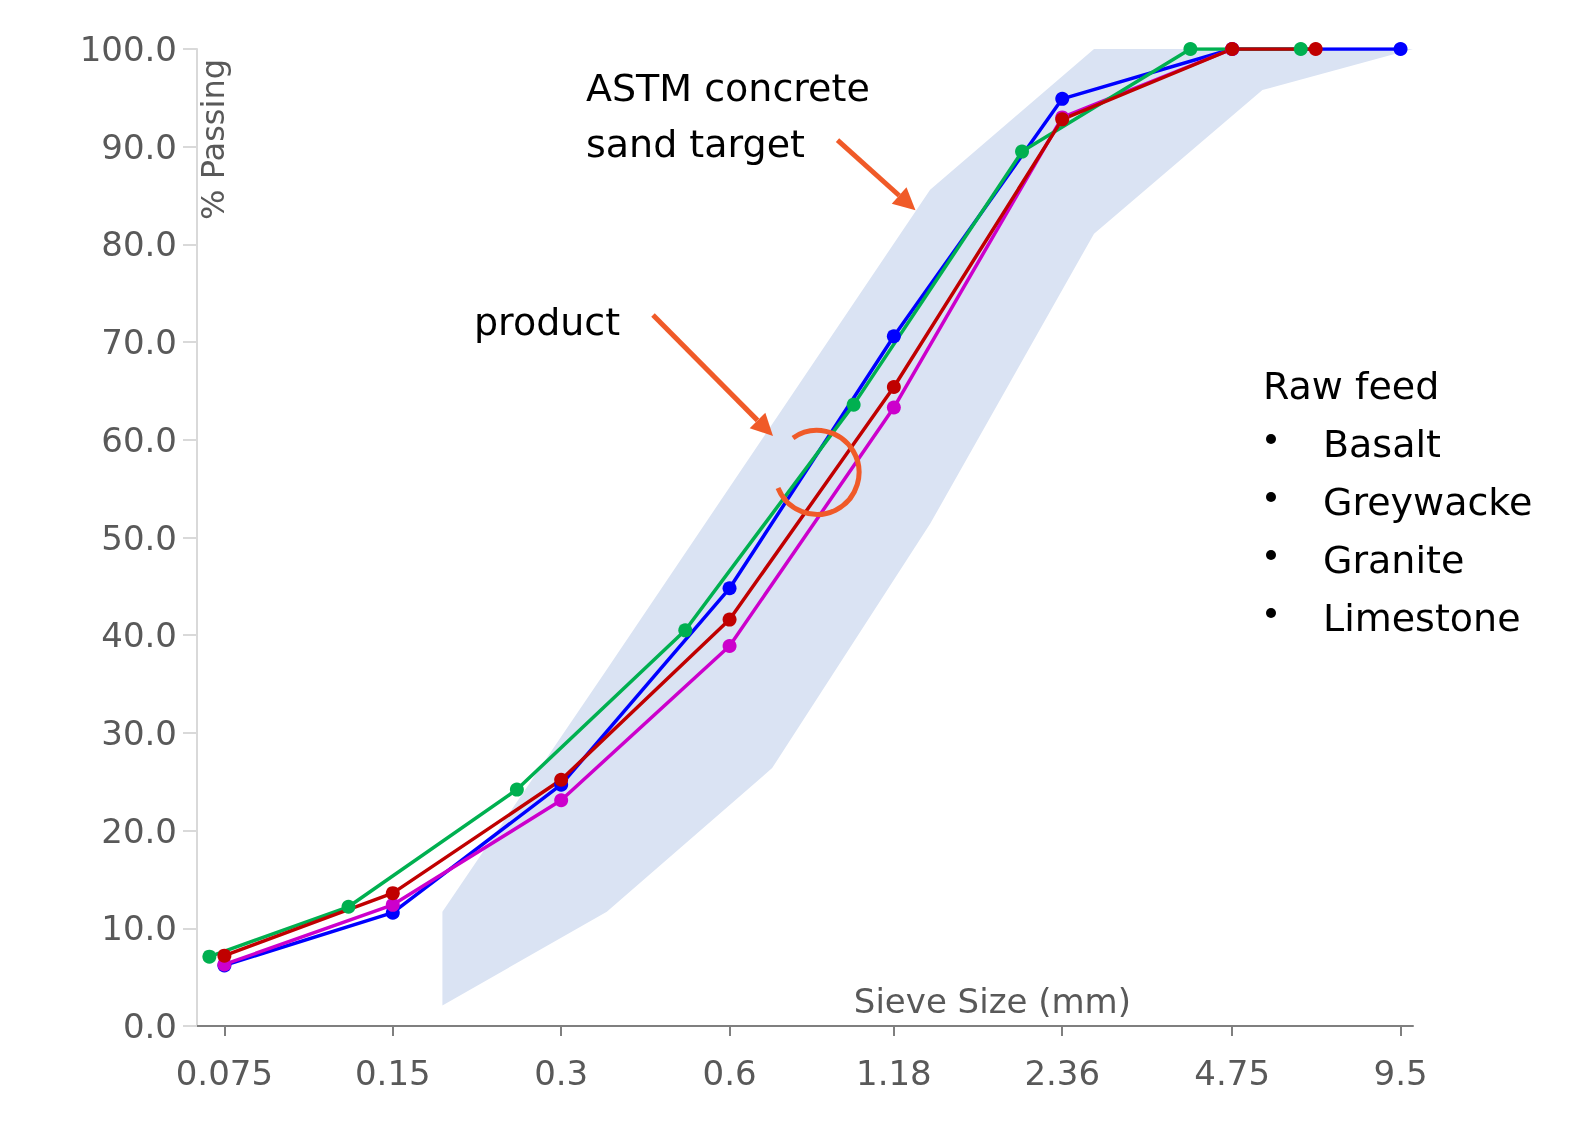  I want to click on x-tick-label: 0.075, so click(224, 1073).